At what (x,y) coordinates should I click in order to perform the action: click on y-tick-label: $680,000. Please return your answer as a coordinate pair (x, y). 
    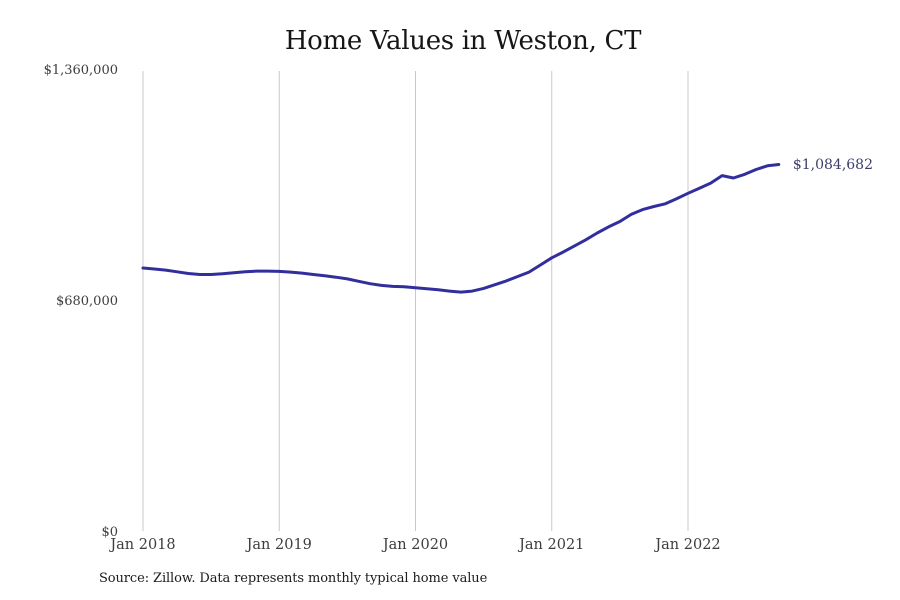
    Looking at the image, I should click on (86, 301).